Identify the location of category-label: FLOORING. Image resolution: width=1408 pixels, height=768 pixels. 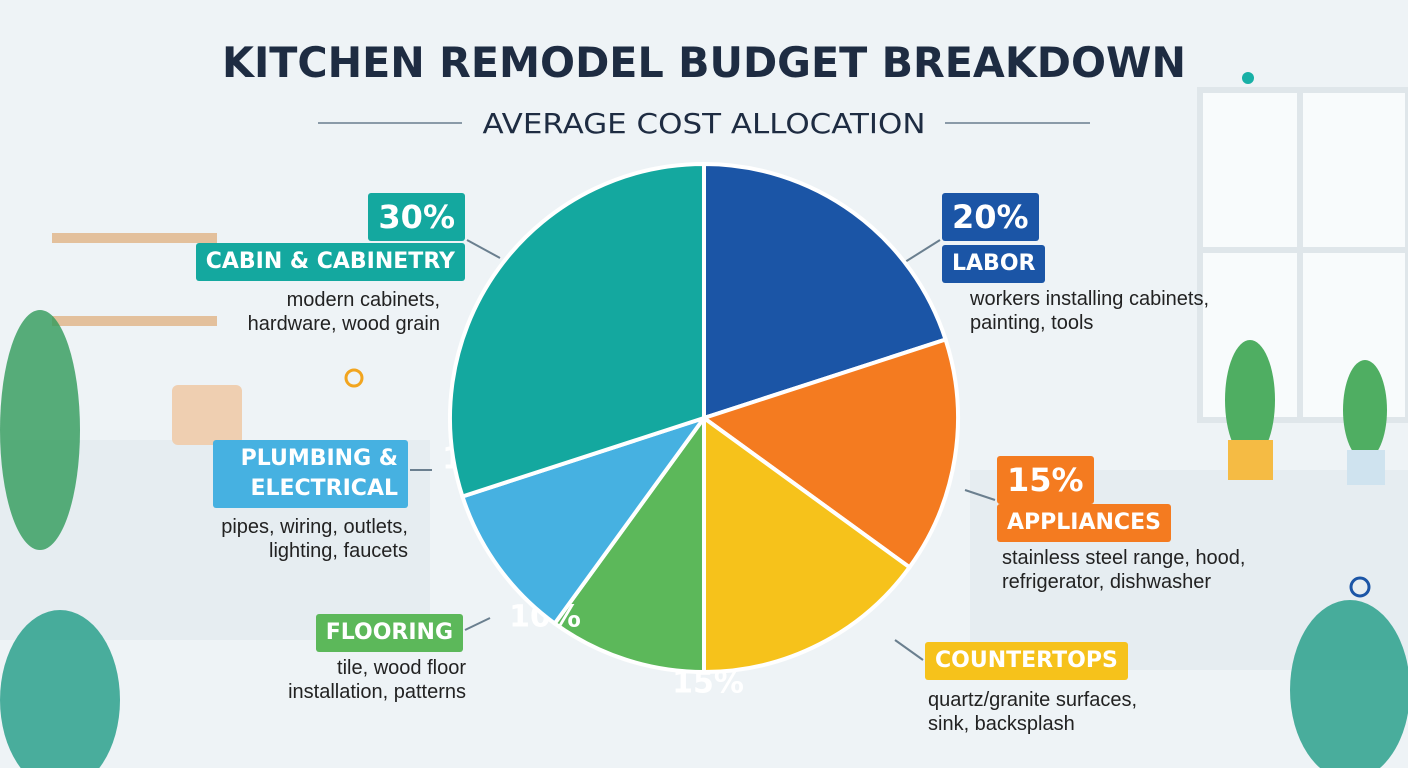
(389, 633).